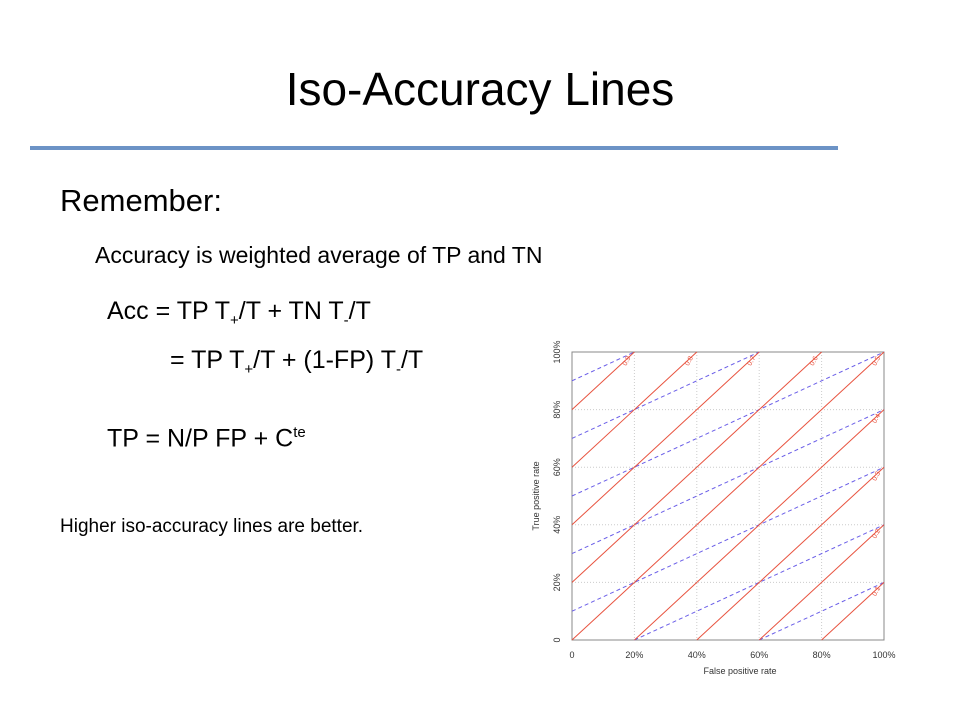  I want to click on title-rule, so click(434, 148).